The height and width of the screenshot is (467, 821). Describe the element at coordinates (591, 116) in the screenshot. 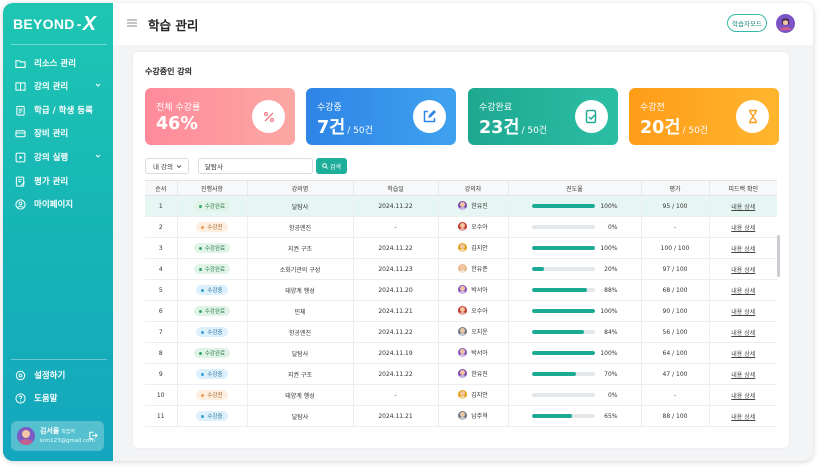

I see `document-check-icon` at that location.